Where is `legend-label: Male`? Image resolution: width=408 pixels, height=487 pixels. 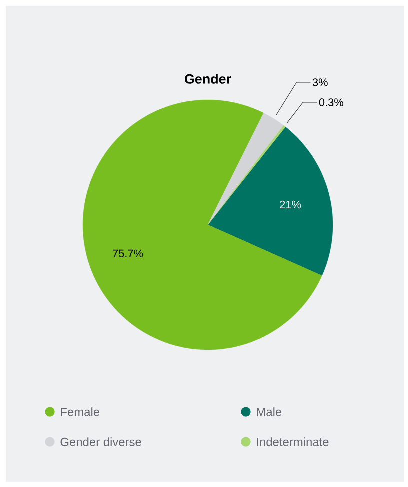
legend-label: Male is located at coordinates (269, 412).